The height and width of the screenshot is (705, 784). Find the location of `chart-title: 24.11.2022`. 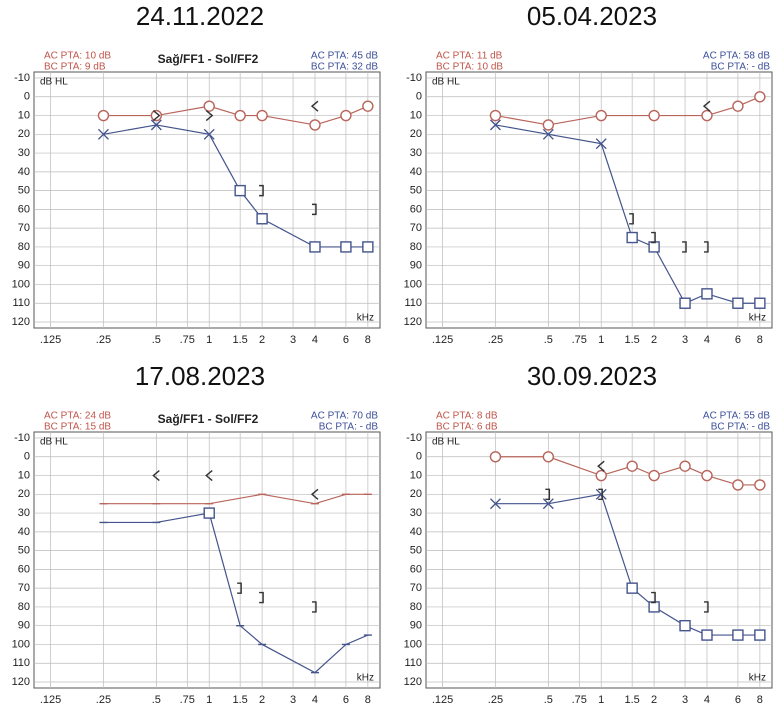

chart-title: 24.11.2022 is located at coordinates (200, 16).